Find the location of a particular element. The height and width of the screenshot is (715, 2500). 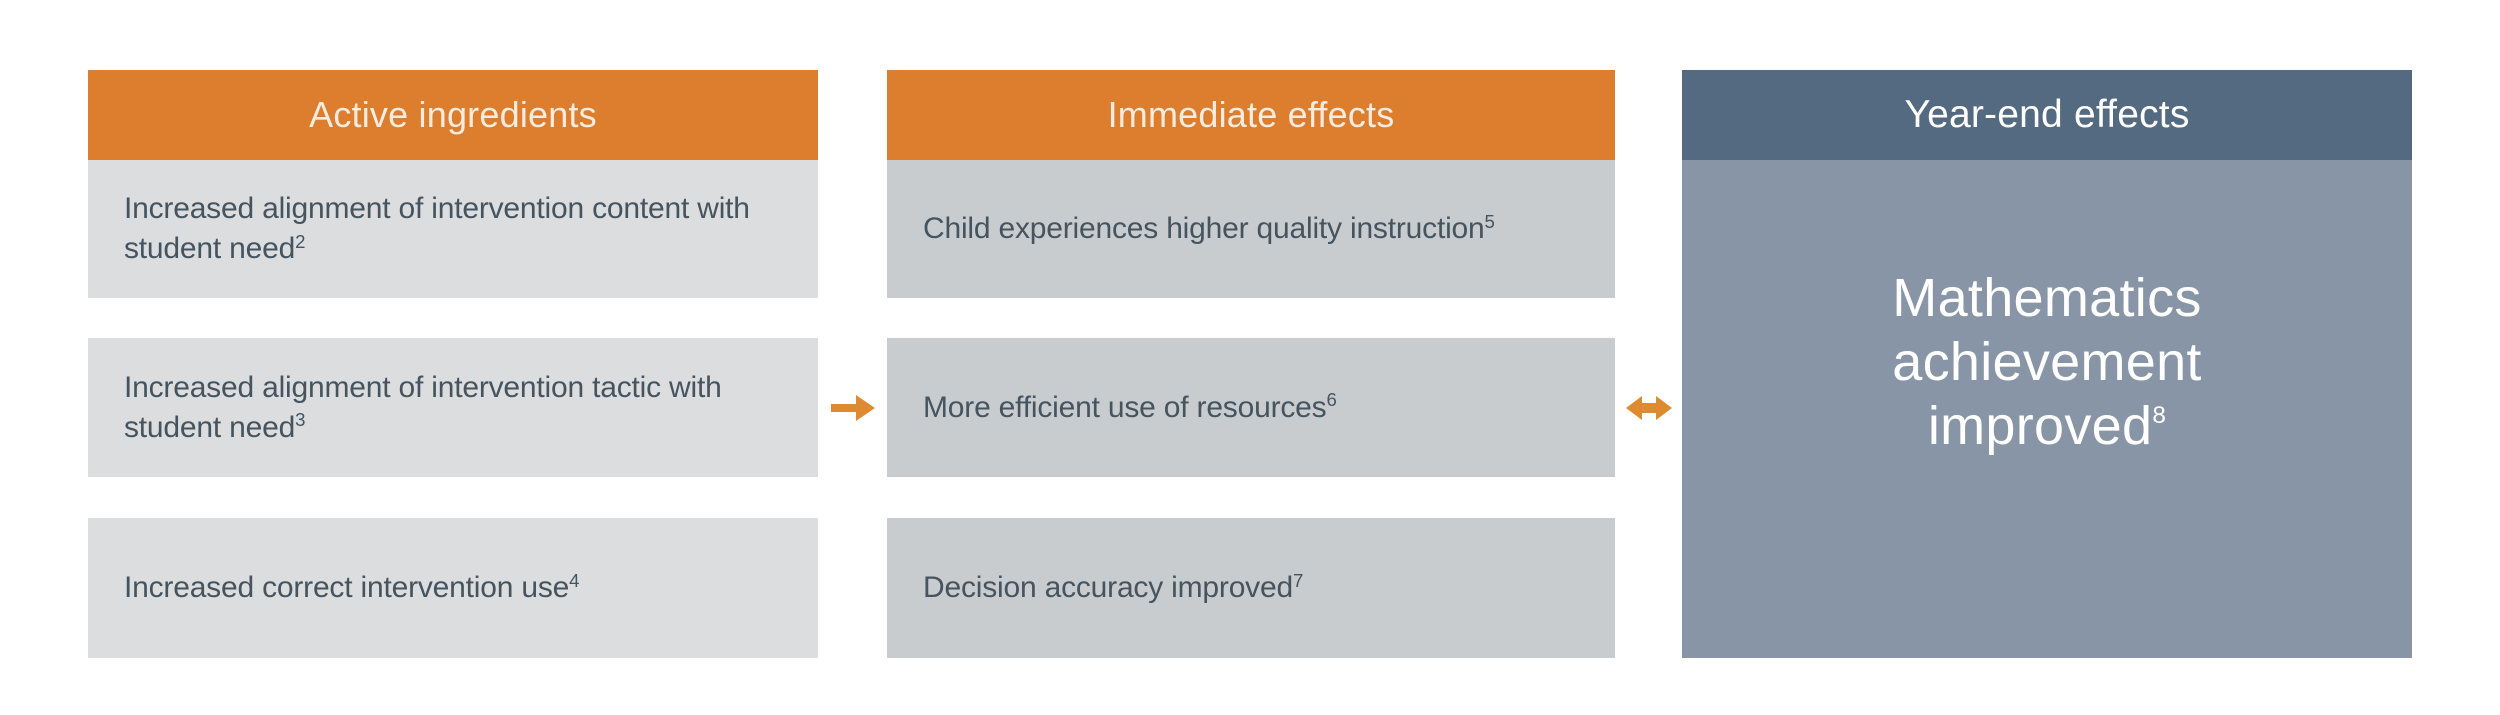

box-efficient-resources: More efficient use of resources6 is located at coordinates (1251, 407).